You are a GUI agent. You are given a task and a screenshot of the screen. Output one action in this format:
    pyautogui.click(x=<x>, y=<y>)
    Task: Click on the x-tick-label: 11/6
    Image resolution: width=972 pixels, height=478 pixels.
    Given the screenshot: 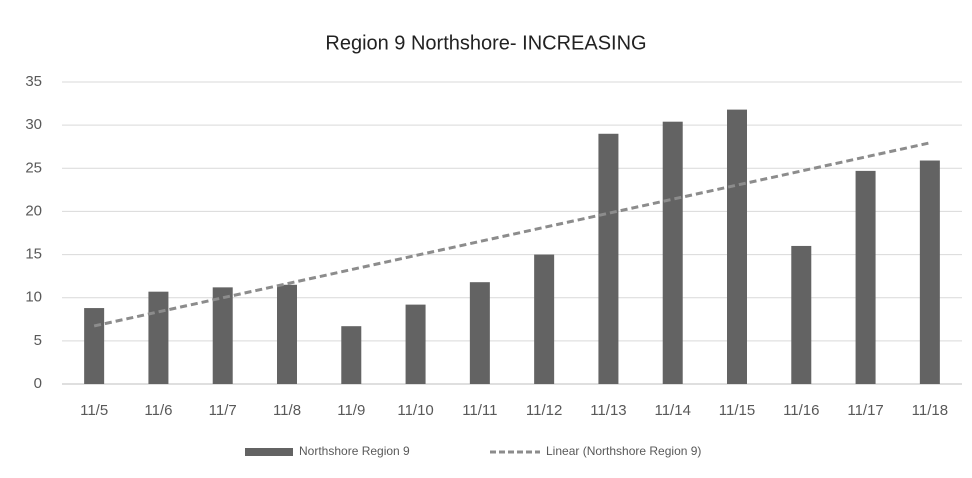 What is the action you would take?
    pyautogui.click(x=158, y=410)
    